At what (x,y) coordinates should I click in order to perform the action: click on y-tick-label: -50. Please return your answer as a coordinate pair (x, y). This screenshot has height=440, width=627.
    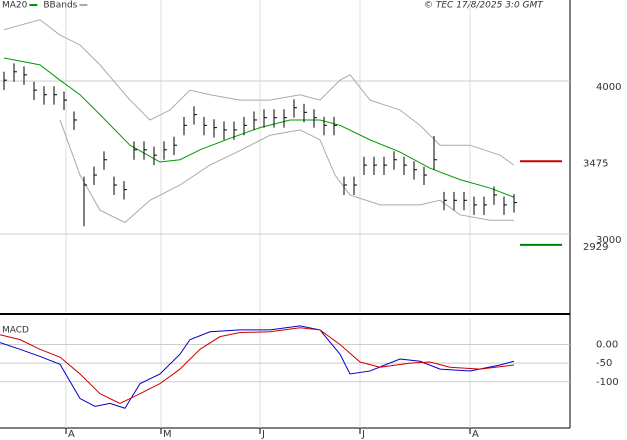
    Looking at the image, I should click on (604, 363).